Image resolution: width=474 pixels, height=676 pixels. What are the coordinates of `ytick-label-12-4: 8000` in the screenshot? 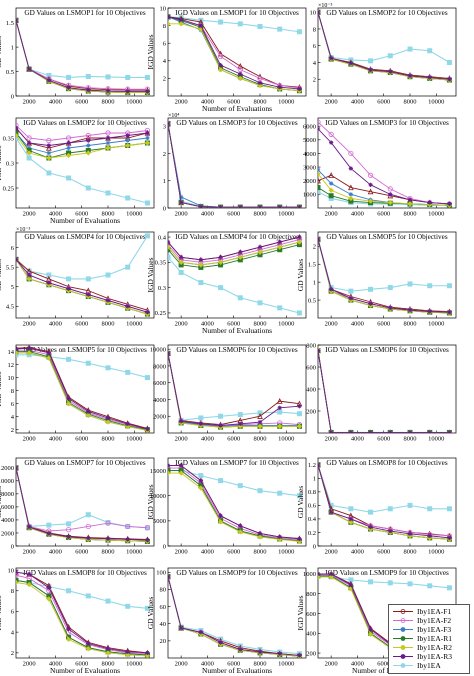 It's located at (7, 494).